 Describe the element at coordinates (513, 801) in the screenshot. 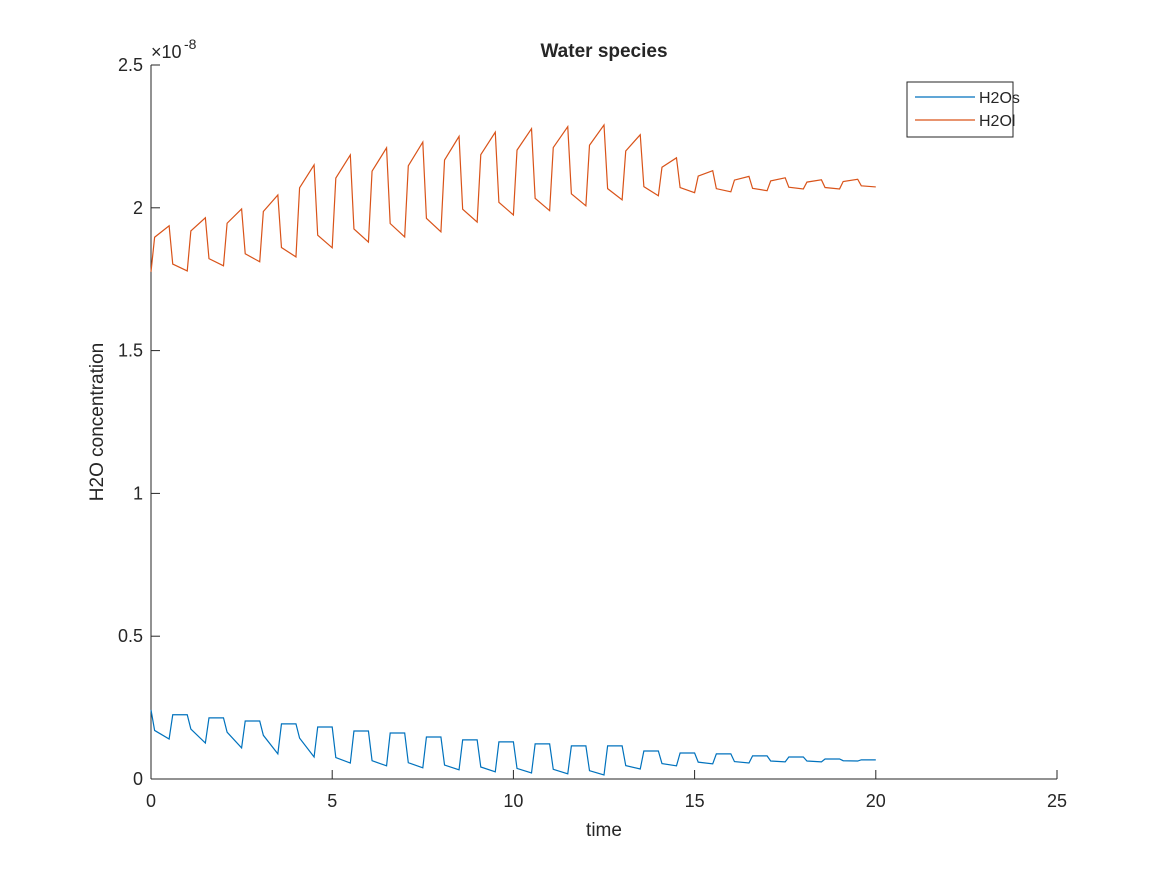

I see `x-tick-label: 10` at that location.